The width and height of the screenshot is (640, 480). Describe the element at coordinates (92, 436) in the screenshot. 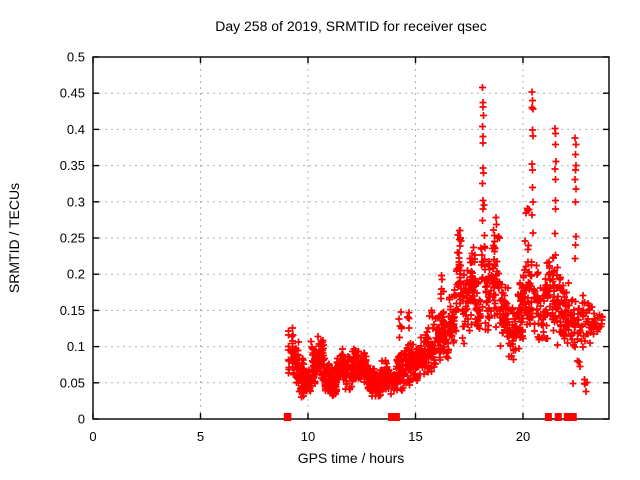

I see `x-tick-label: 0` at that location.